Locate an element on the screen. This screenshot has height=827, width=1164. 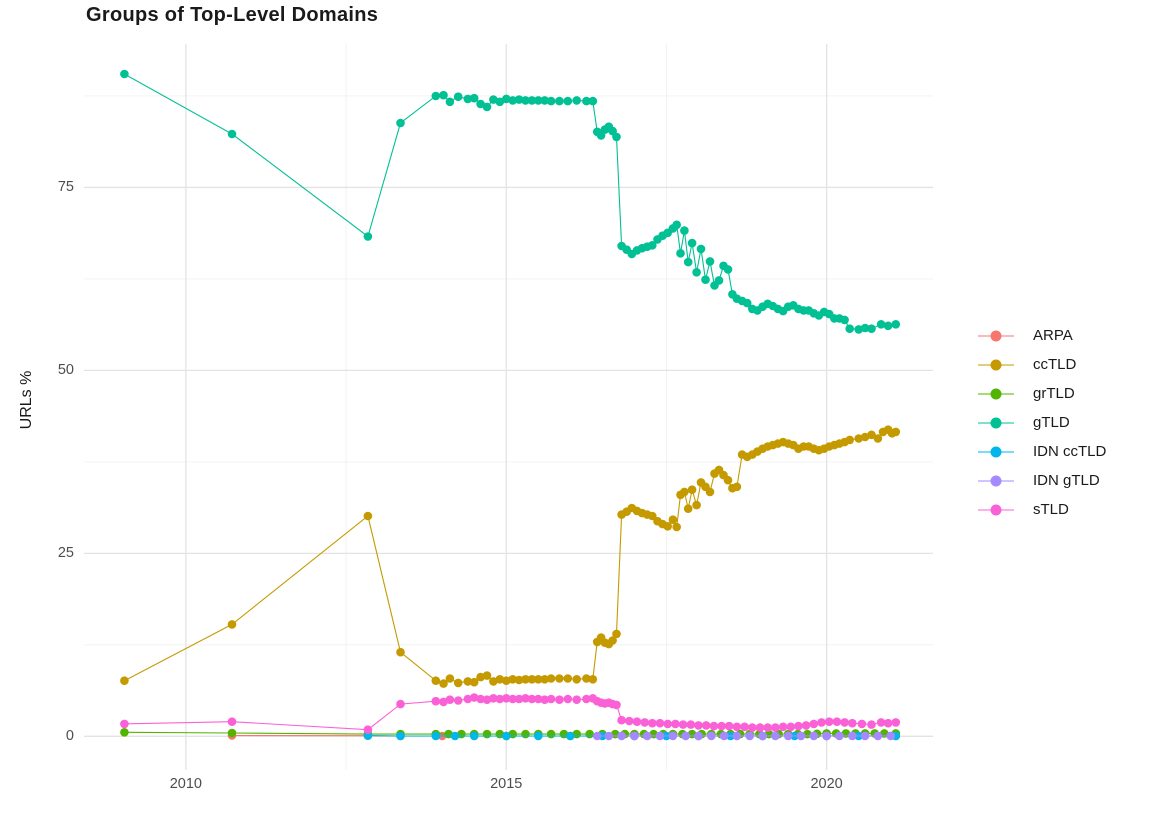
y-tick-label: 25 is located at coordinates (65, 553).